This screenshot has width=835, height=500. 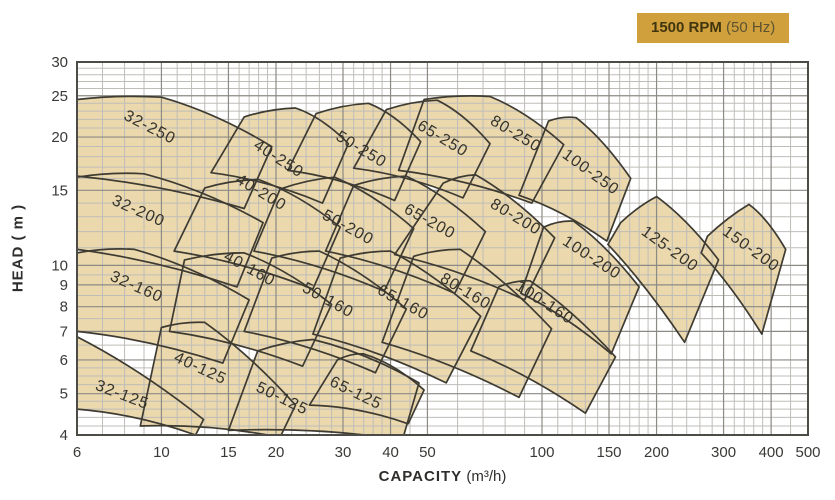 What do you see at coordinates (59, 96) in the screenshot?
I see `y-tick-label-25: 25` at bounding box center [59, 96].